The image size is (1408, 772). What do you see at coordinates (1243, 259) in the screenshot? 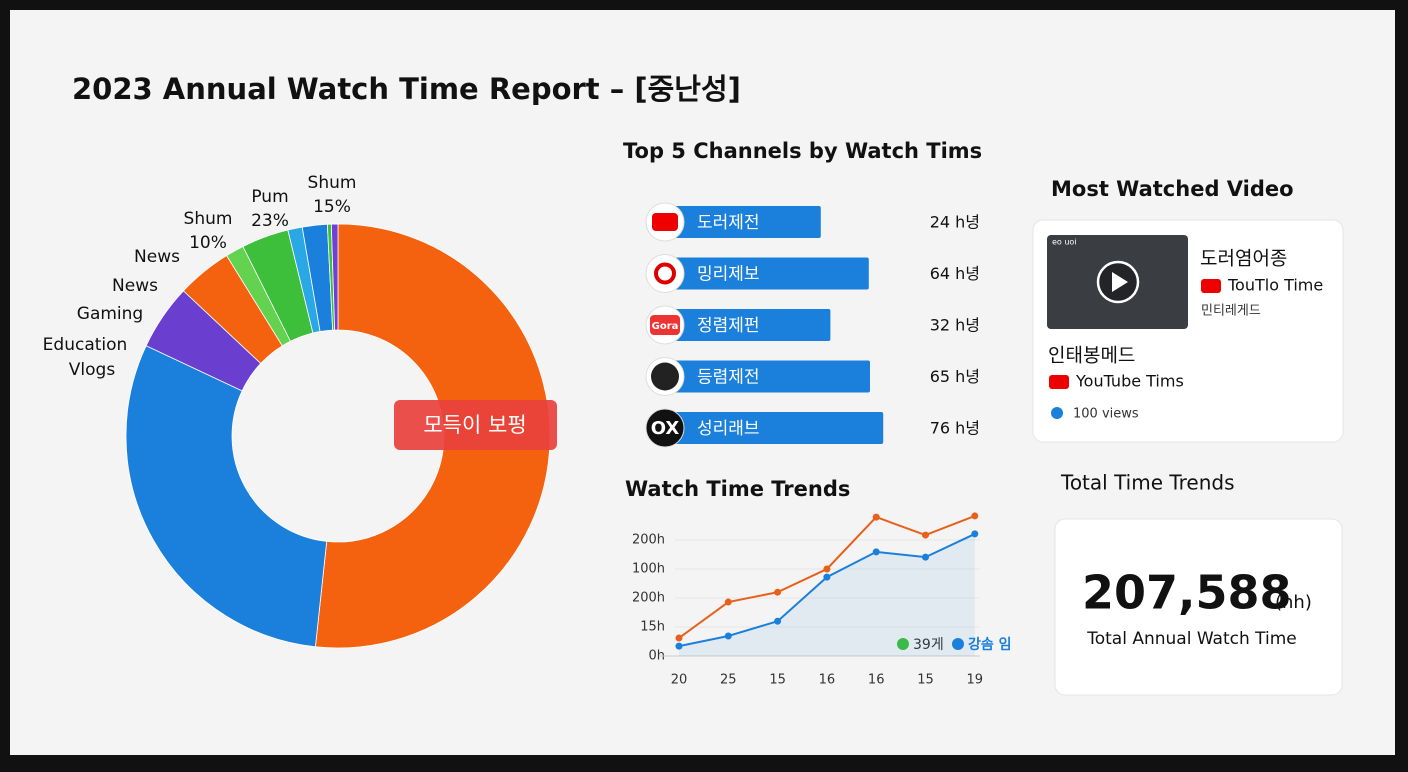
I see `video-title: 도러염어종` at bounding box center [1243, 259].